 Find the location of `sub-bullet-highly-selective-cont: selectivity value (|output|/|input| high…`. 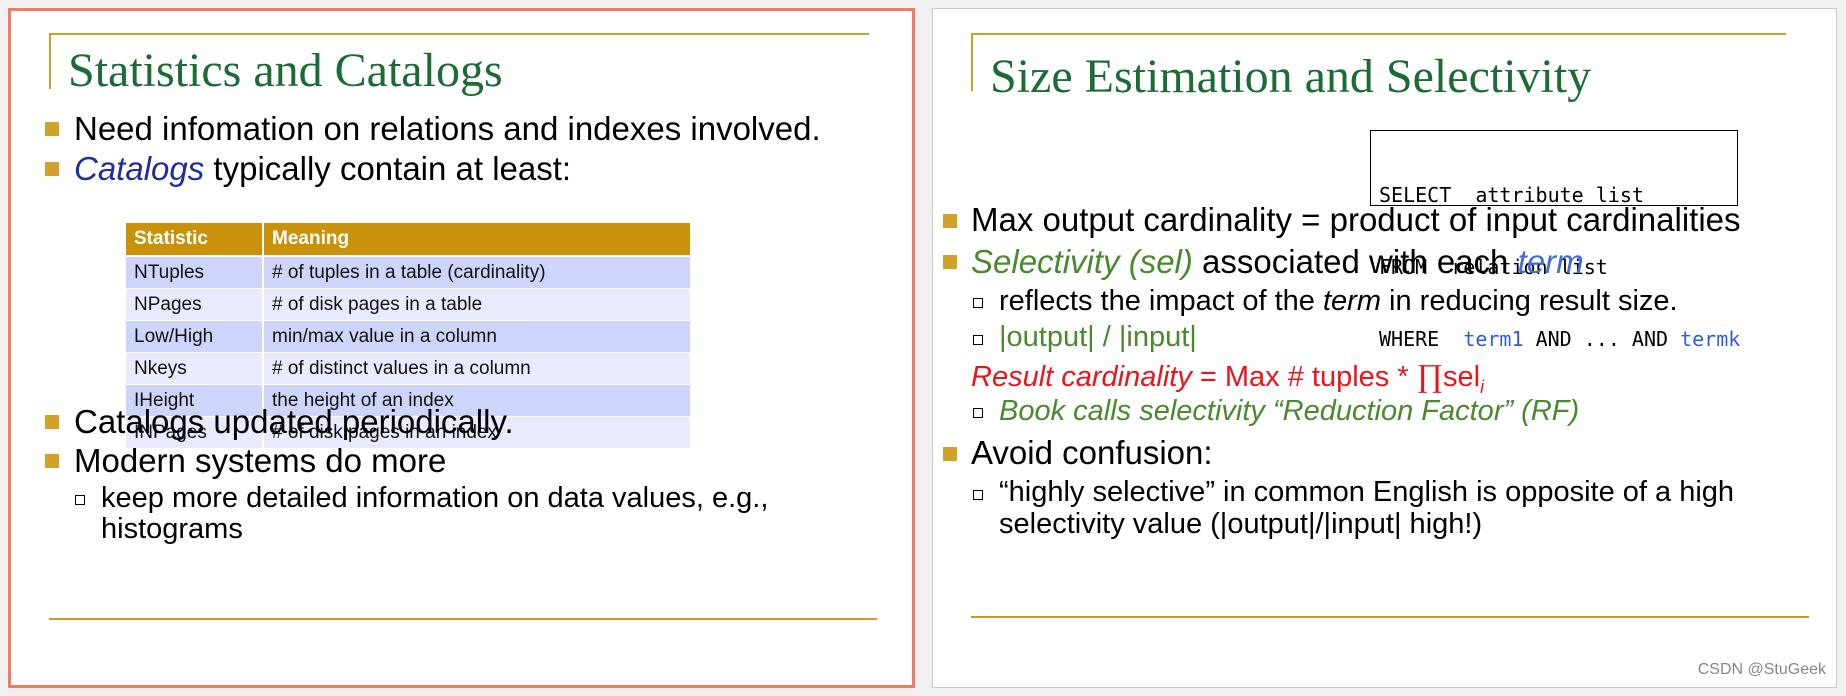

sub-bullet-highly-selective-cont: selectivity value (|output|/|input| high… is located at coordinates (1241, 524).